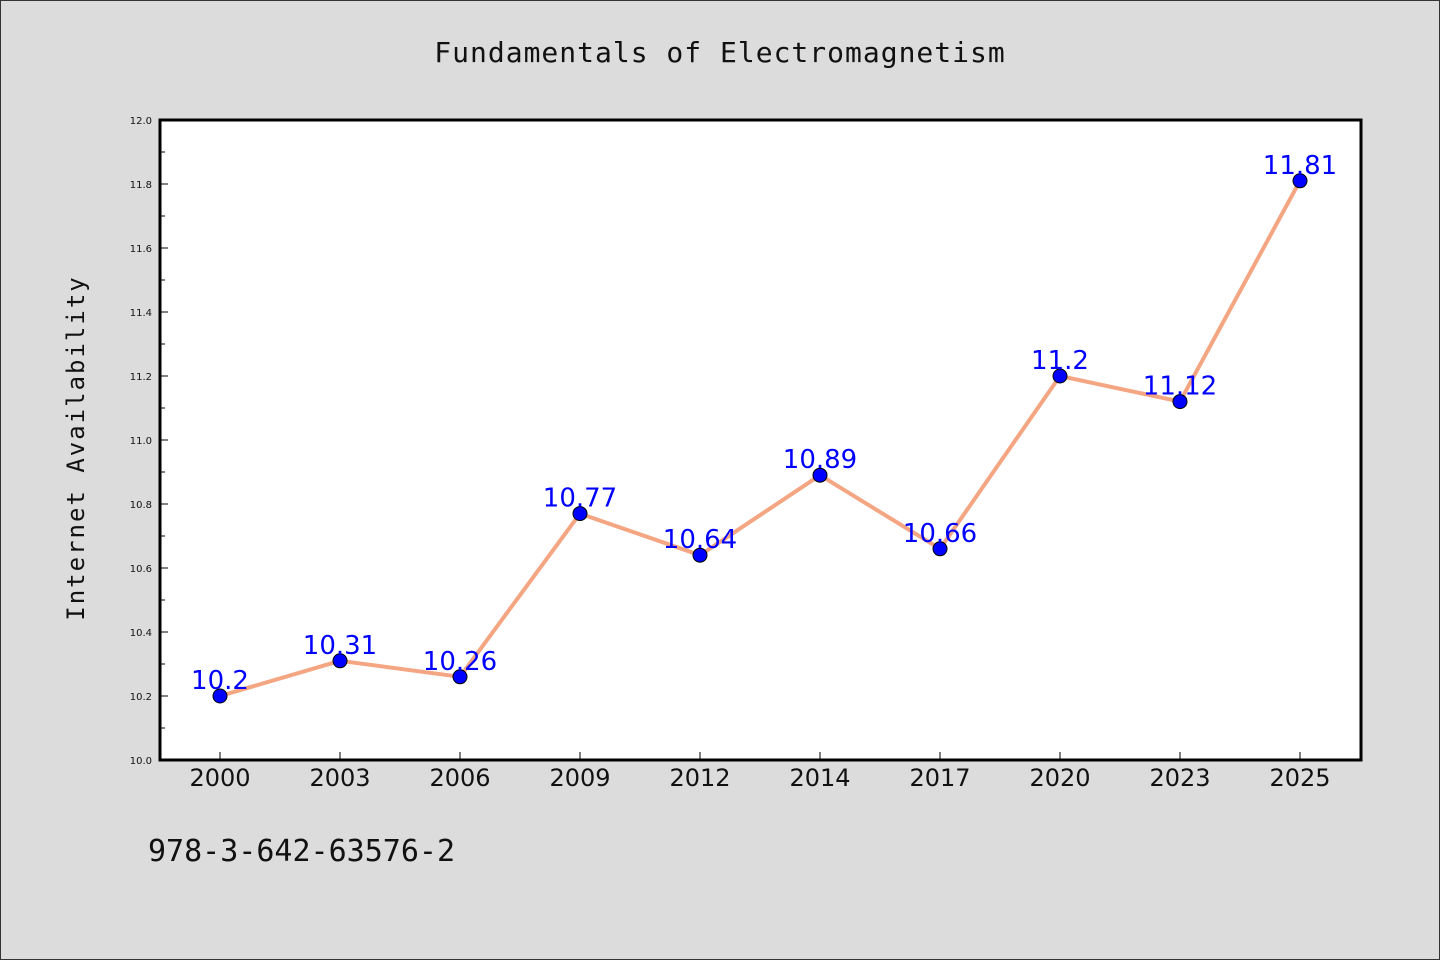 This screenshot has width=1440, height=960. What do you see at coordinates (340, 646) in the screenshot?
I see `data-label: 10.31` at bounding box center [340, 646].